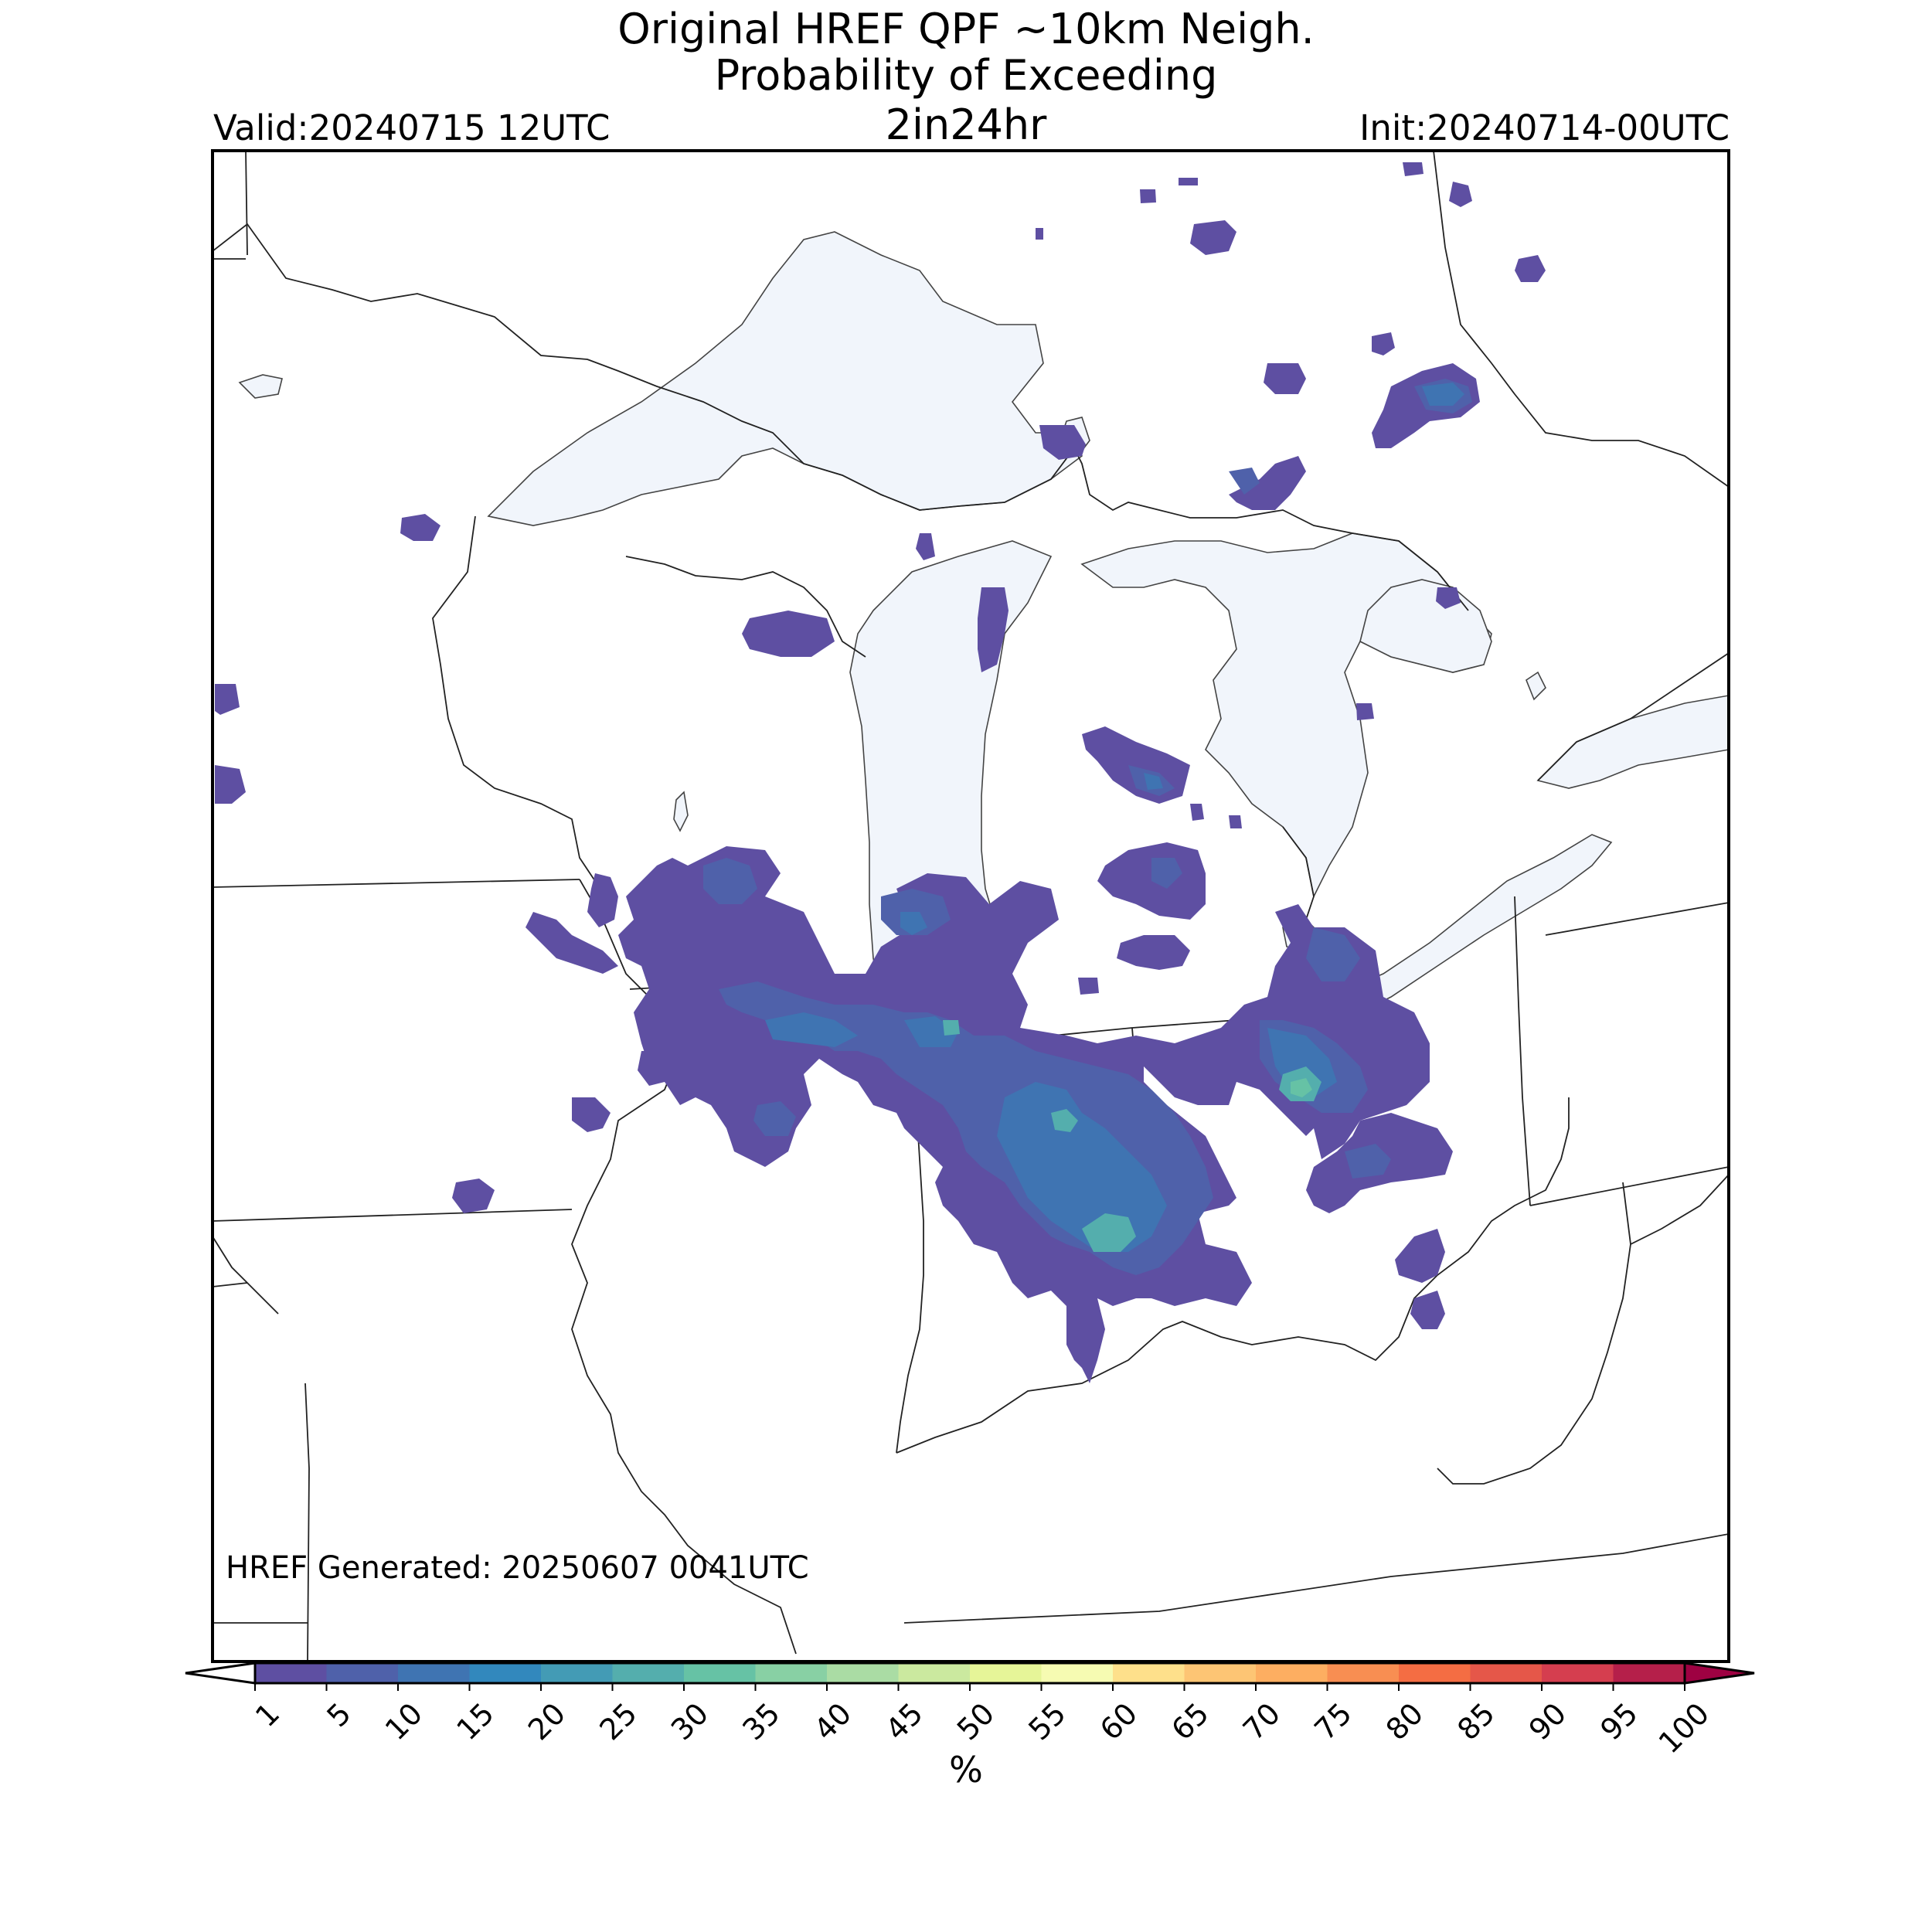 Image resolution: width=1932 pixels, height=1932 pixels. What do you see at coordinates (1523, 1051) in the screenshot?
I see `ohio-pennsylvania-border` at bounding box center [1523, 1051].